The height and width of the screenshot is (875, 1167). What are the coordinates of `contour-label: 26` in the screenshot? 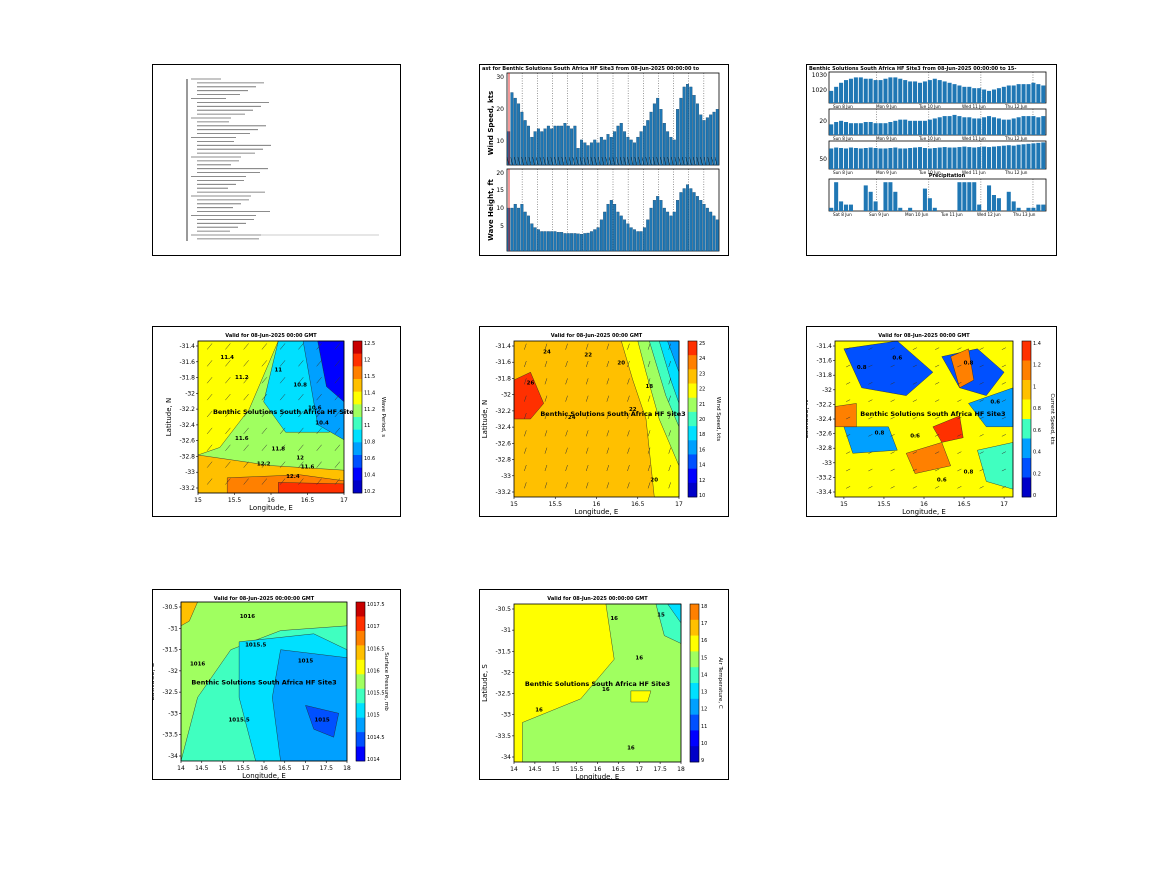 It's located at (531, 384).